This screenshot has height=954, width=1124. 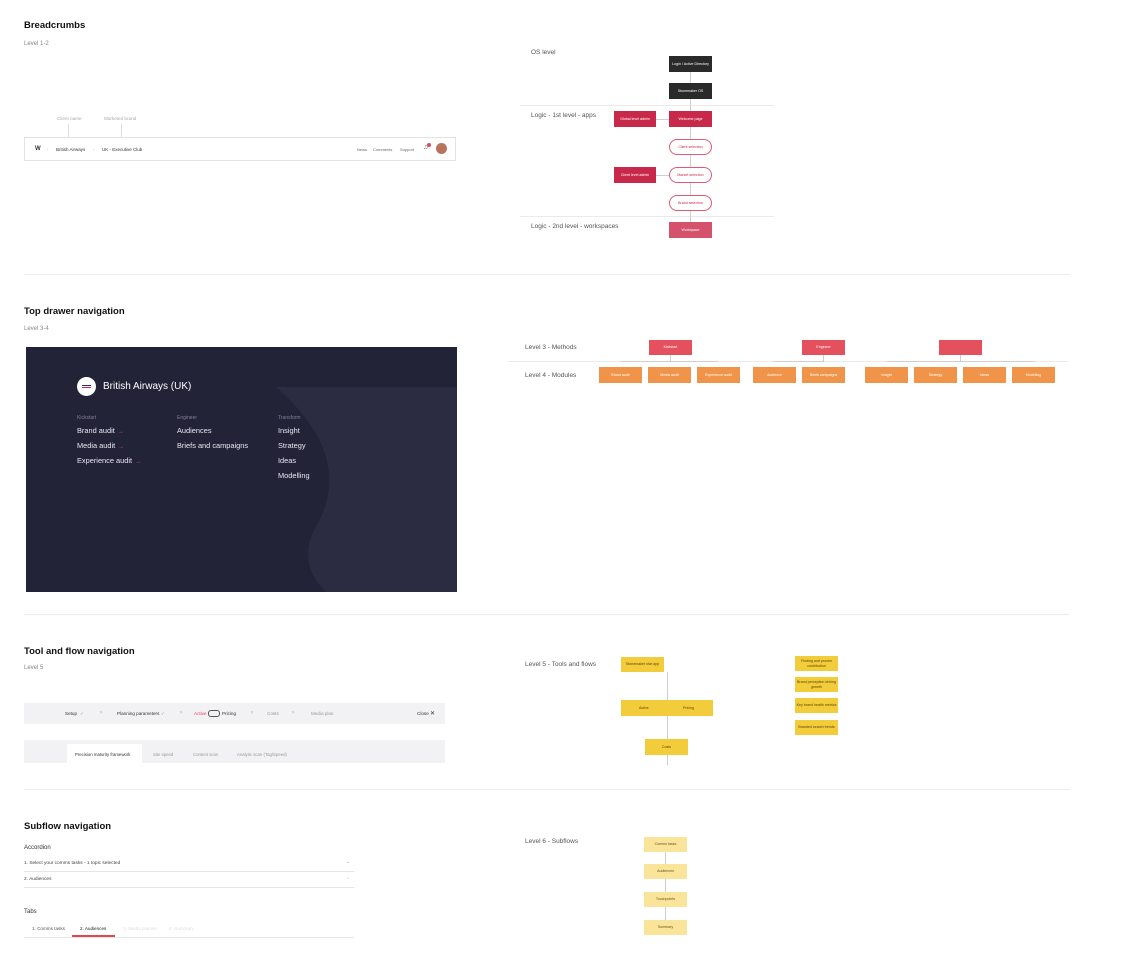 I want to click on step-setup: Setup, so click(x=71, y=713).